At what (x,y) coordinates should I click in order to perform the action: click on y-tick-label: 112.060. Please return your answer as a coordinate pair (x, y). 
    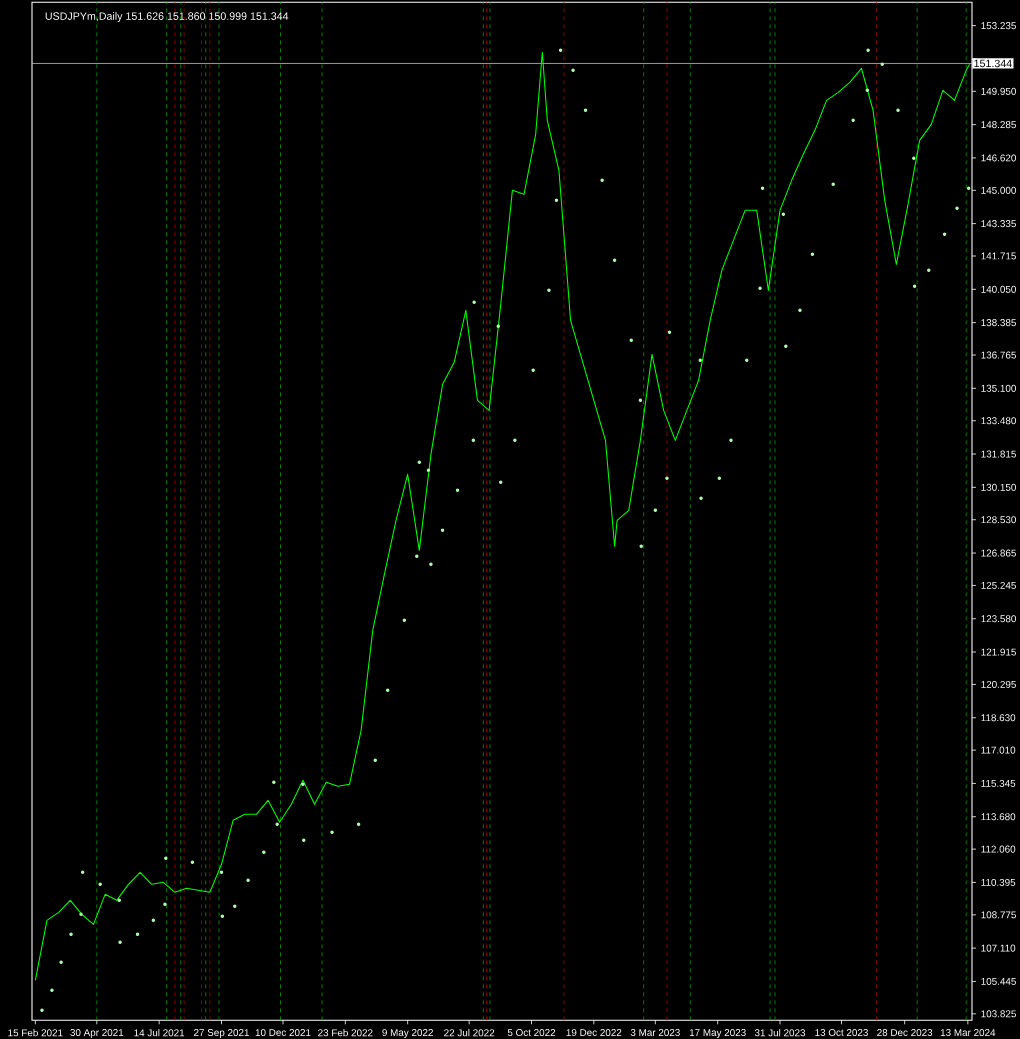
    Looking at the image, I should click on (998, 849).